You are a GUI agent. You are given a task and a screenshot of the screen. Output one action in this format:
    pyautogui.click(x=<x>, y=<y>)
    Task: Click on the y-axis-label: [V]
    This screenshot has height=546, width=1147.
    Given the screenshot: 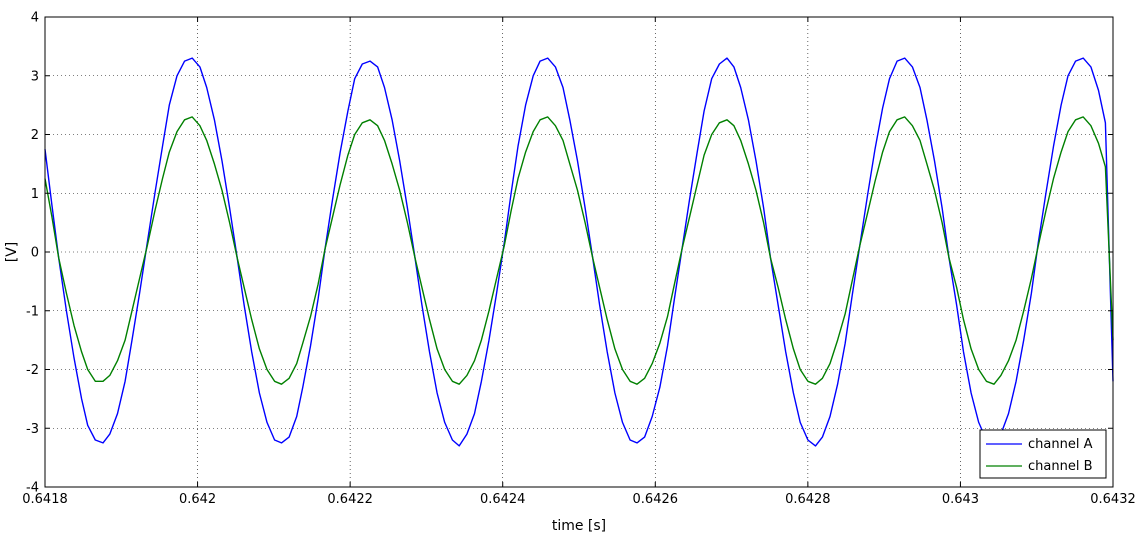 What is the action you would take?
    pyautogui.click(x=12, y=252)
    